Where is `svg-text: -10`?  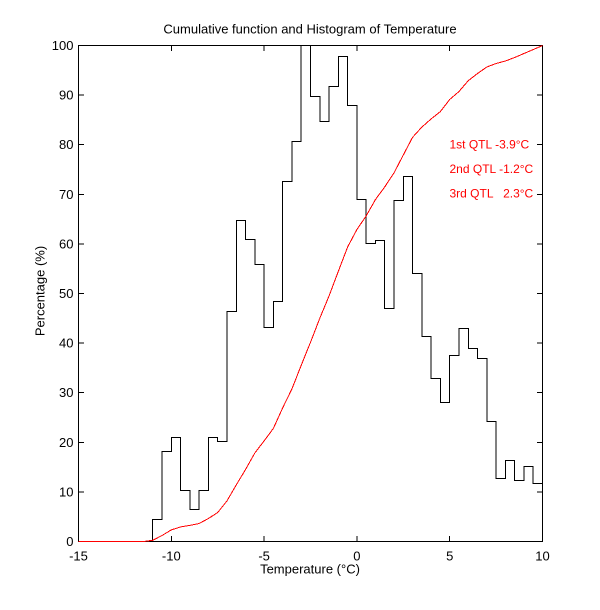 svg-text: -10 is located at coordinates (171, 556).